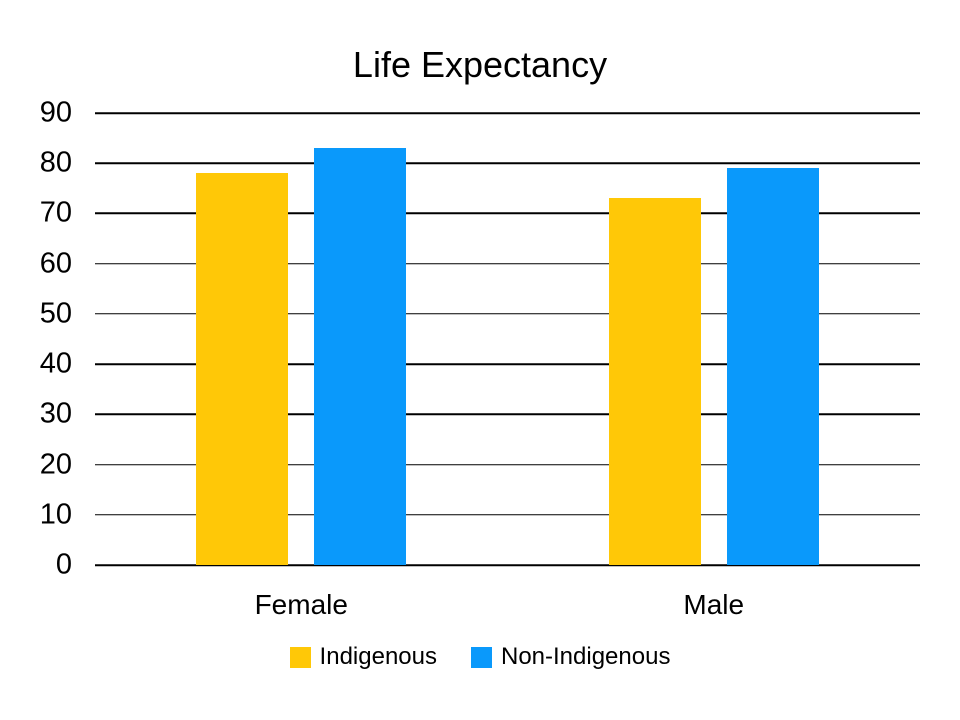  Describe the element at coordinates (55, 112) in the screenshot. I see `y-tick-label-90: 90` at that location.